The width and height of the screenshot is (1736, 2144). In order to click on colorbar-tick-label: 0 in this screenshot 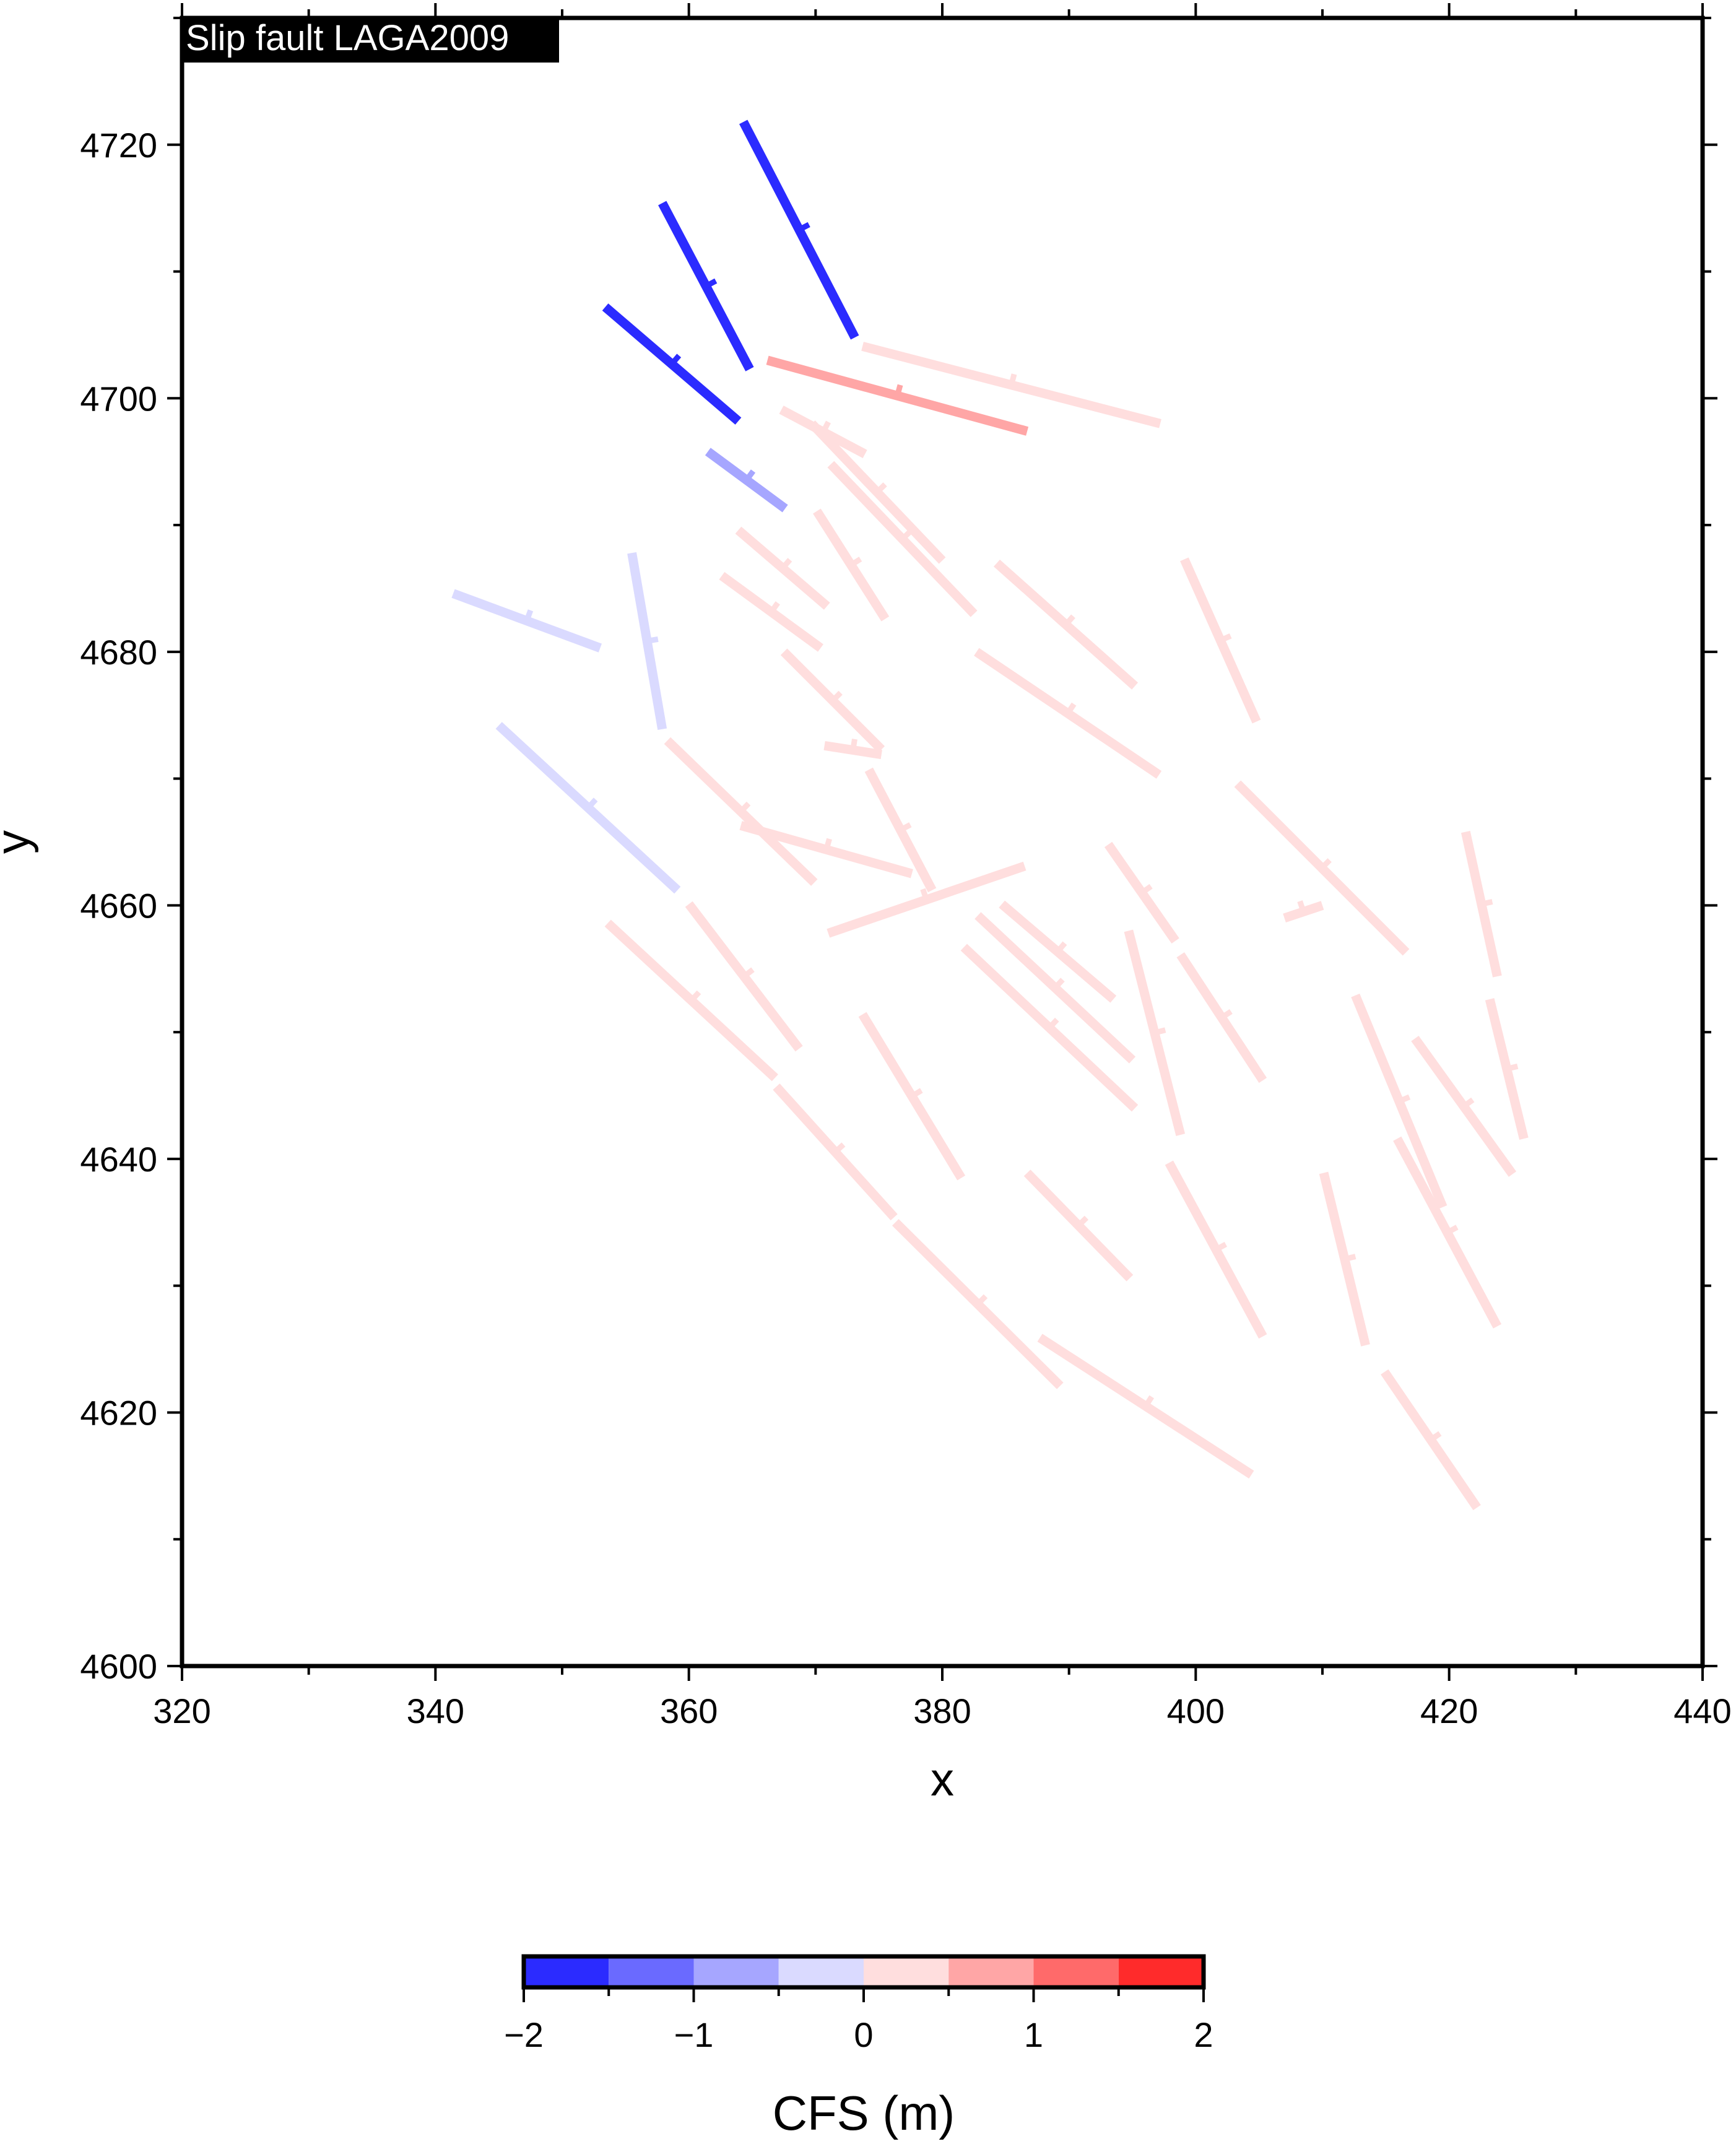, I will do `click(864, 2034)`.